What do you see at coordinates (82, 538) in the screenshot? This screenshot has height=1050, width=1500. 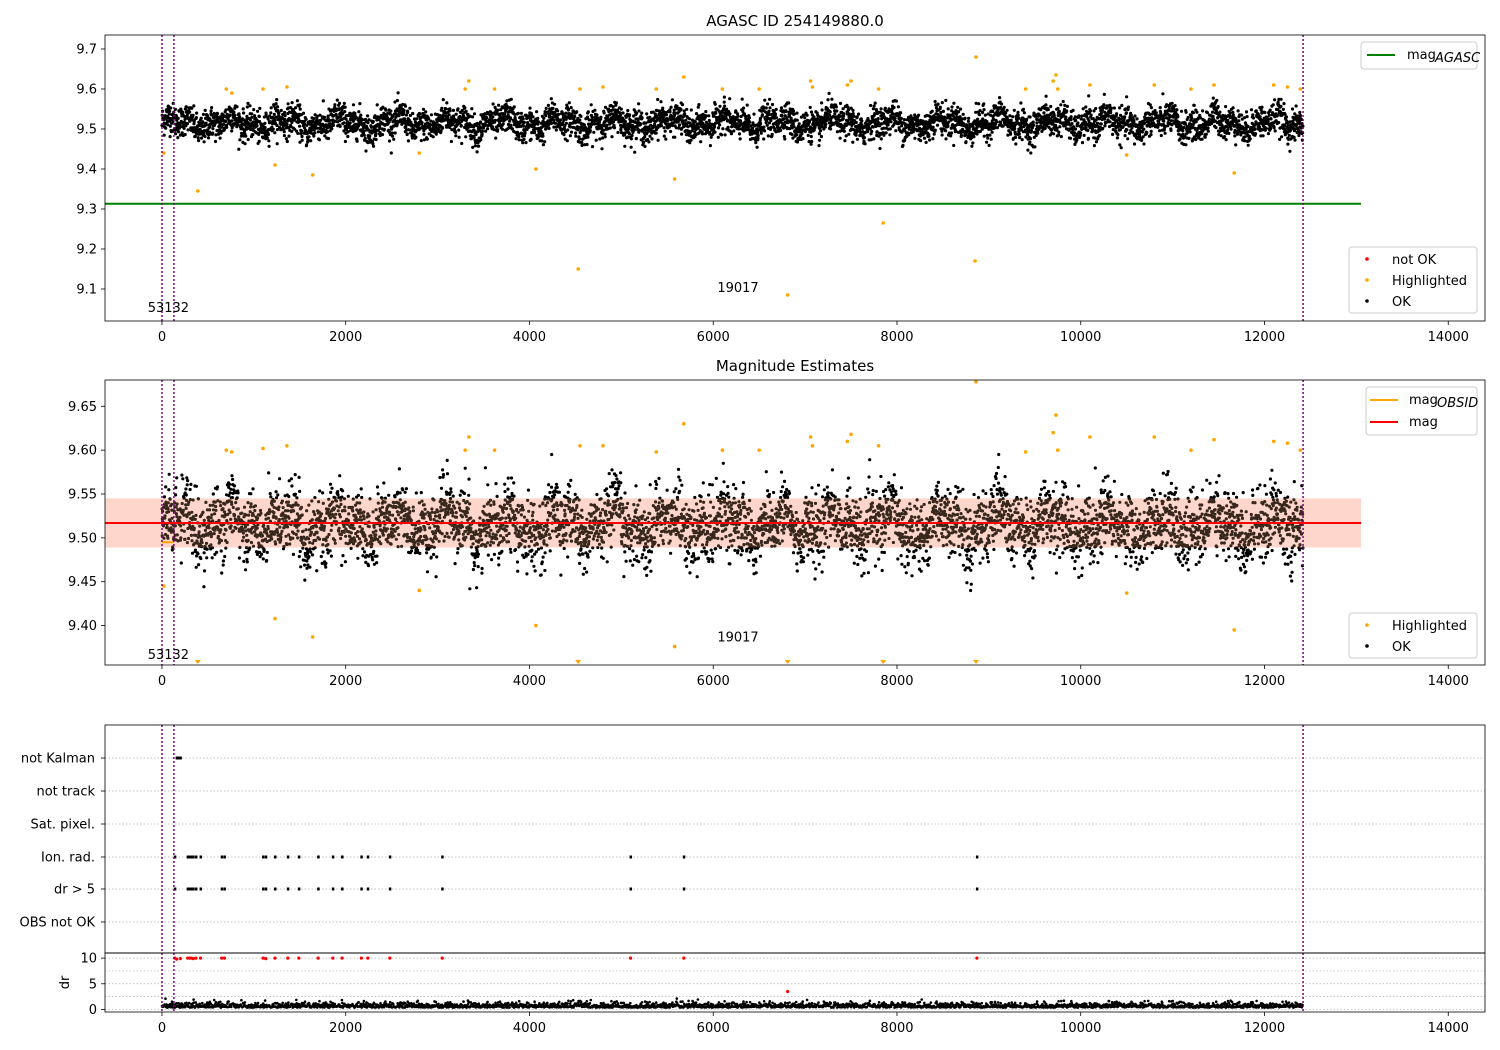 I see `y-tick-label: 9.50` at bounding box center [82, 538].